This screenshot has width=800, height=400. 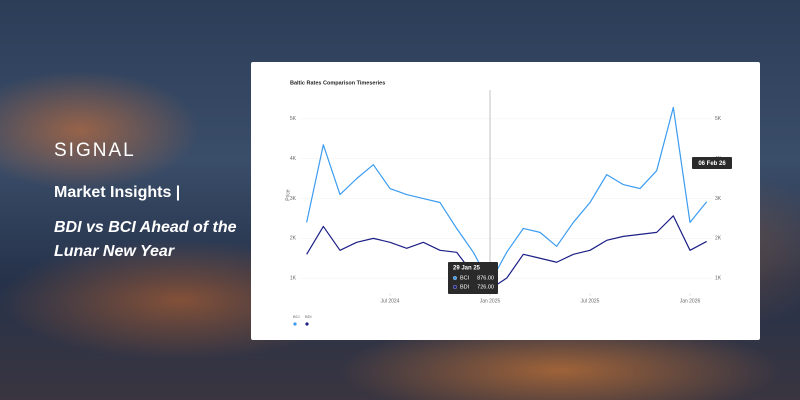 I want to click on tooltip: 29 Jan 25 BCI 876.00 BDI 726.00, so click(x=473, y=278).